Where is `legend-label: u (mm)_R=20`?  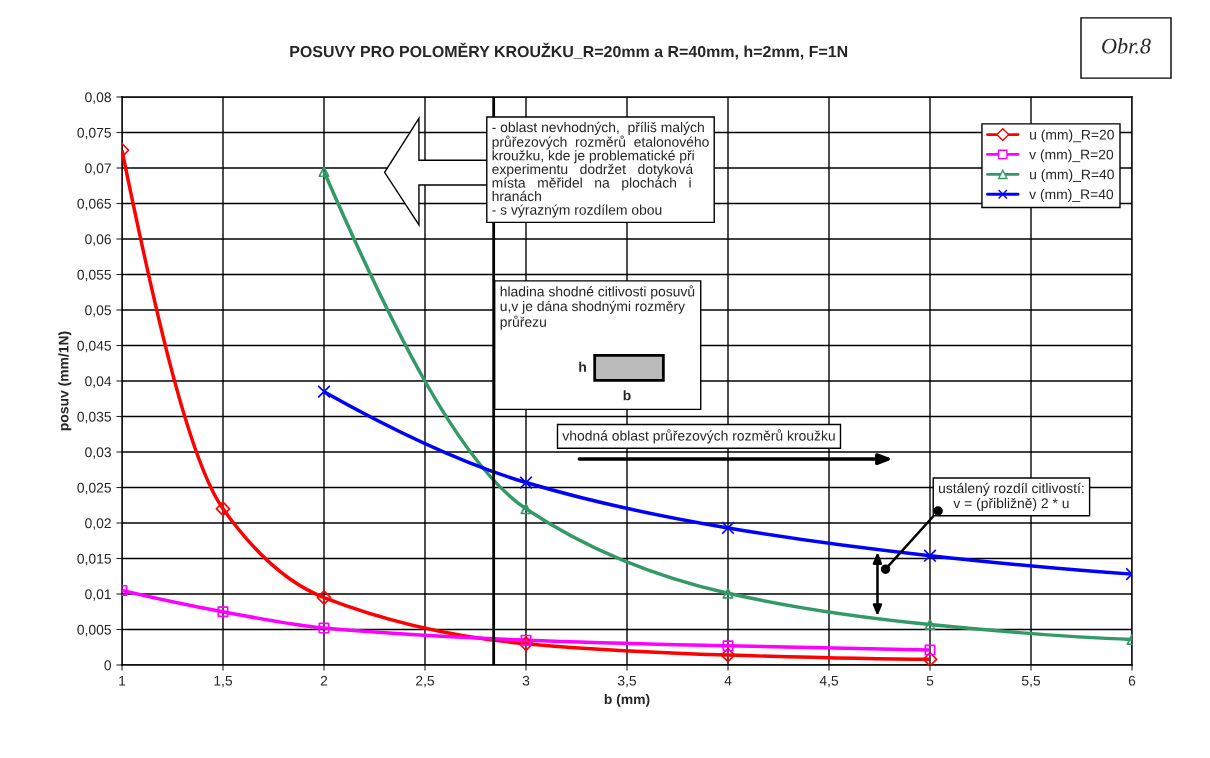 legend-label: u (mm)_R=20 is located at coordinates (1072, 136).